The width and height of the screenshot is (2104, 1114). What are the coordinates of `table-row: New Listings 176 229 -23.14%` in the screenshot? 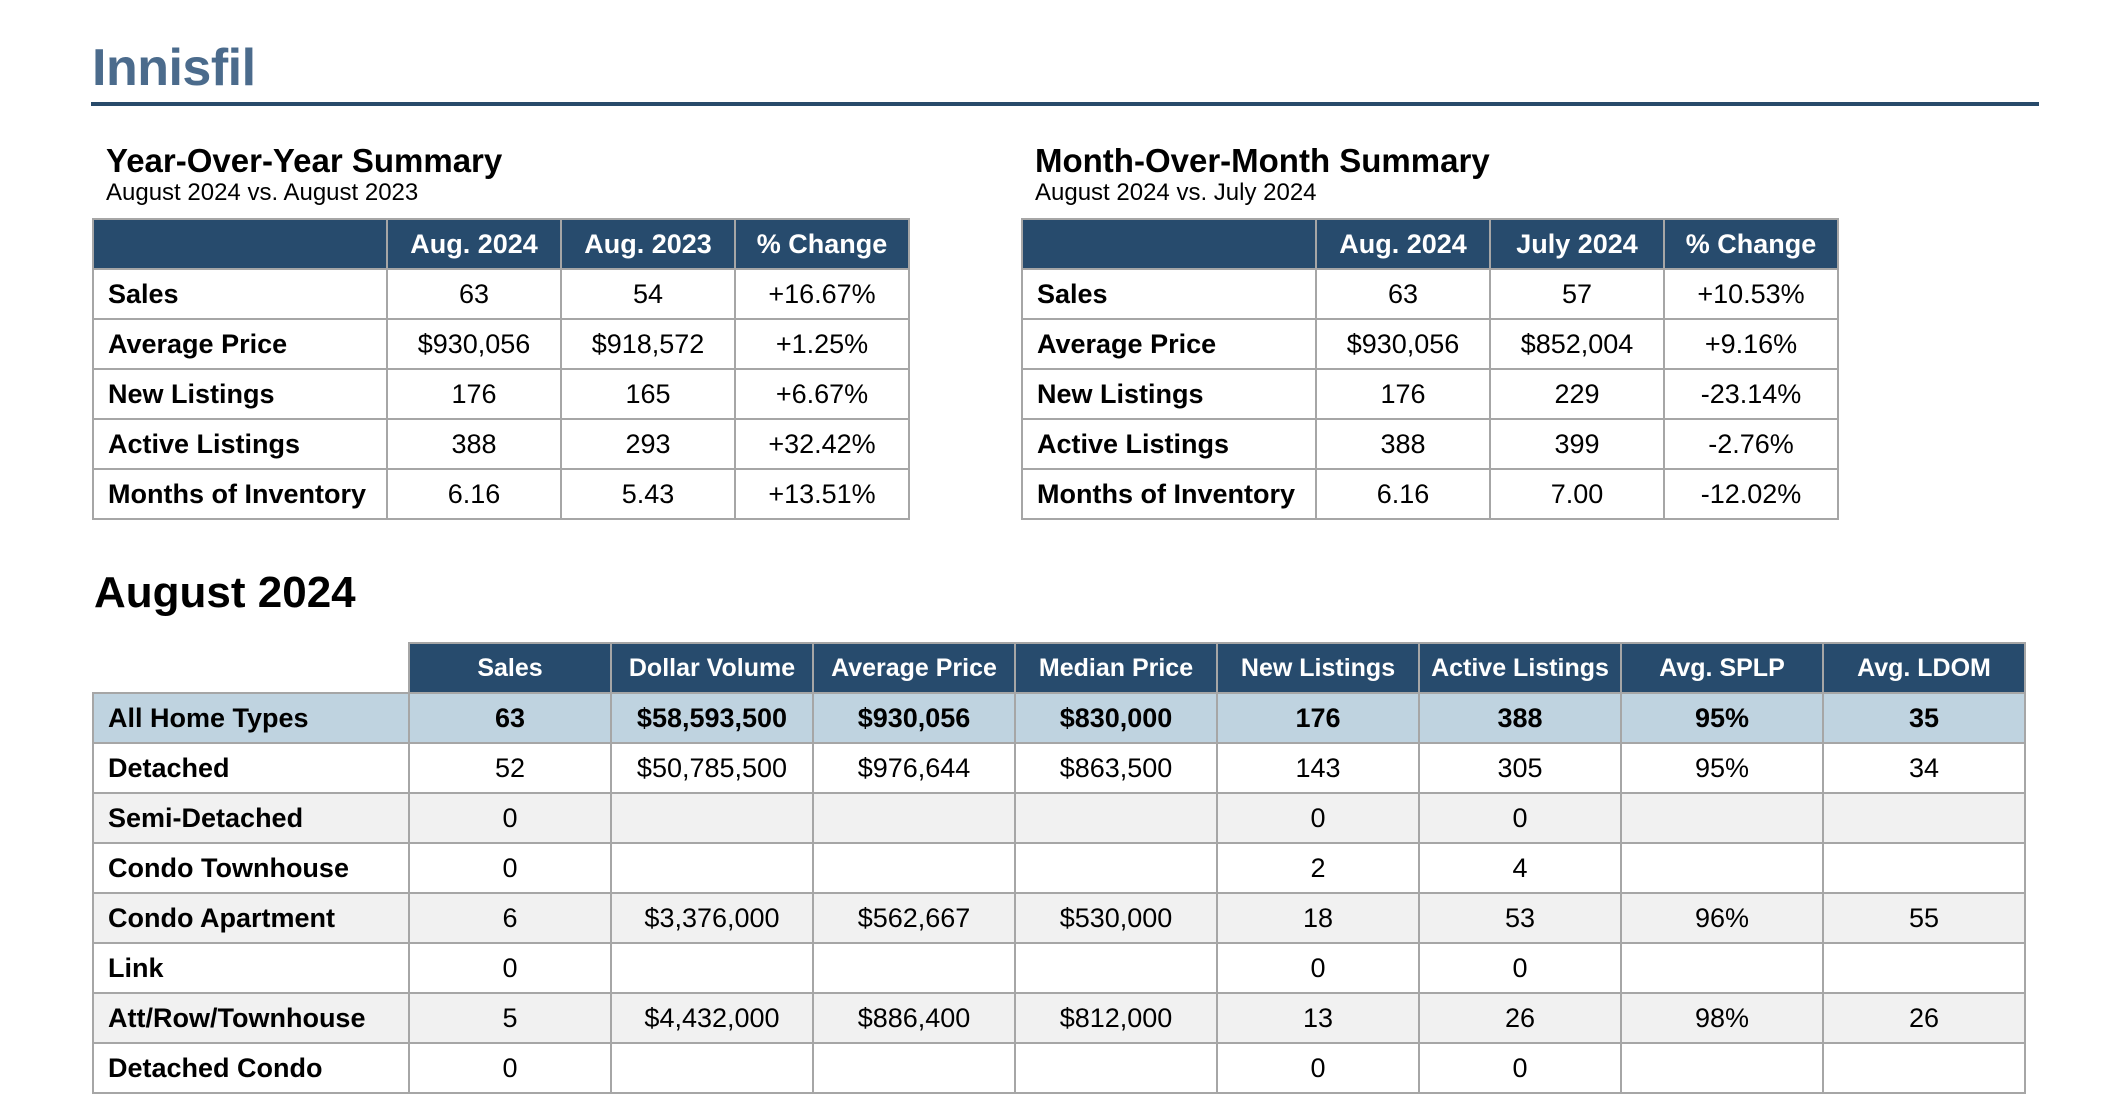 It's located at (1430, 394).